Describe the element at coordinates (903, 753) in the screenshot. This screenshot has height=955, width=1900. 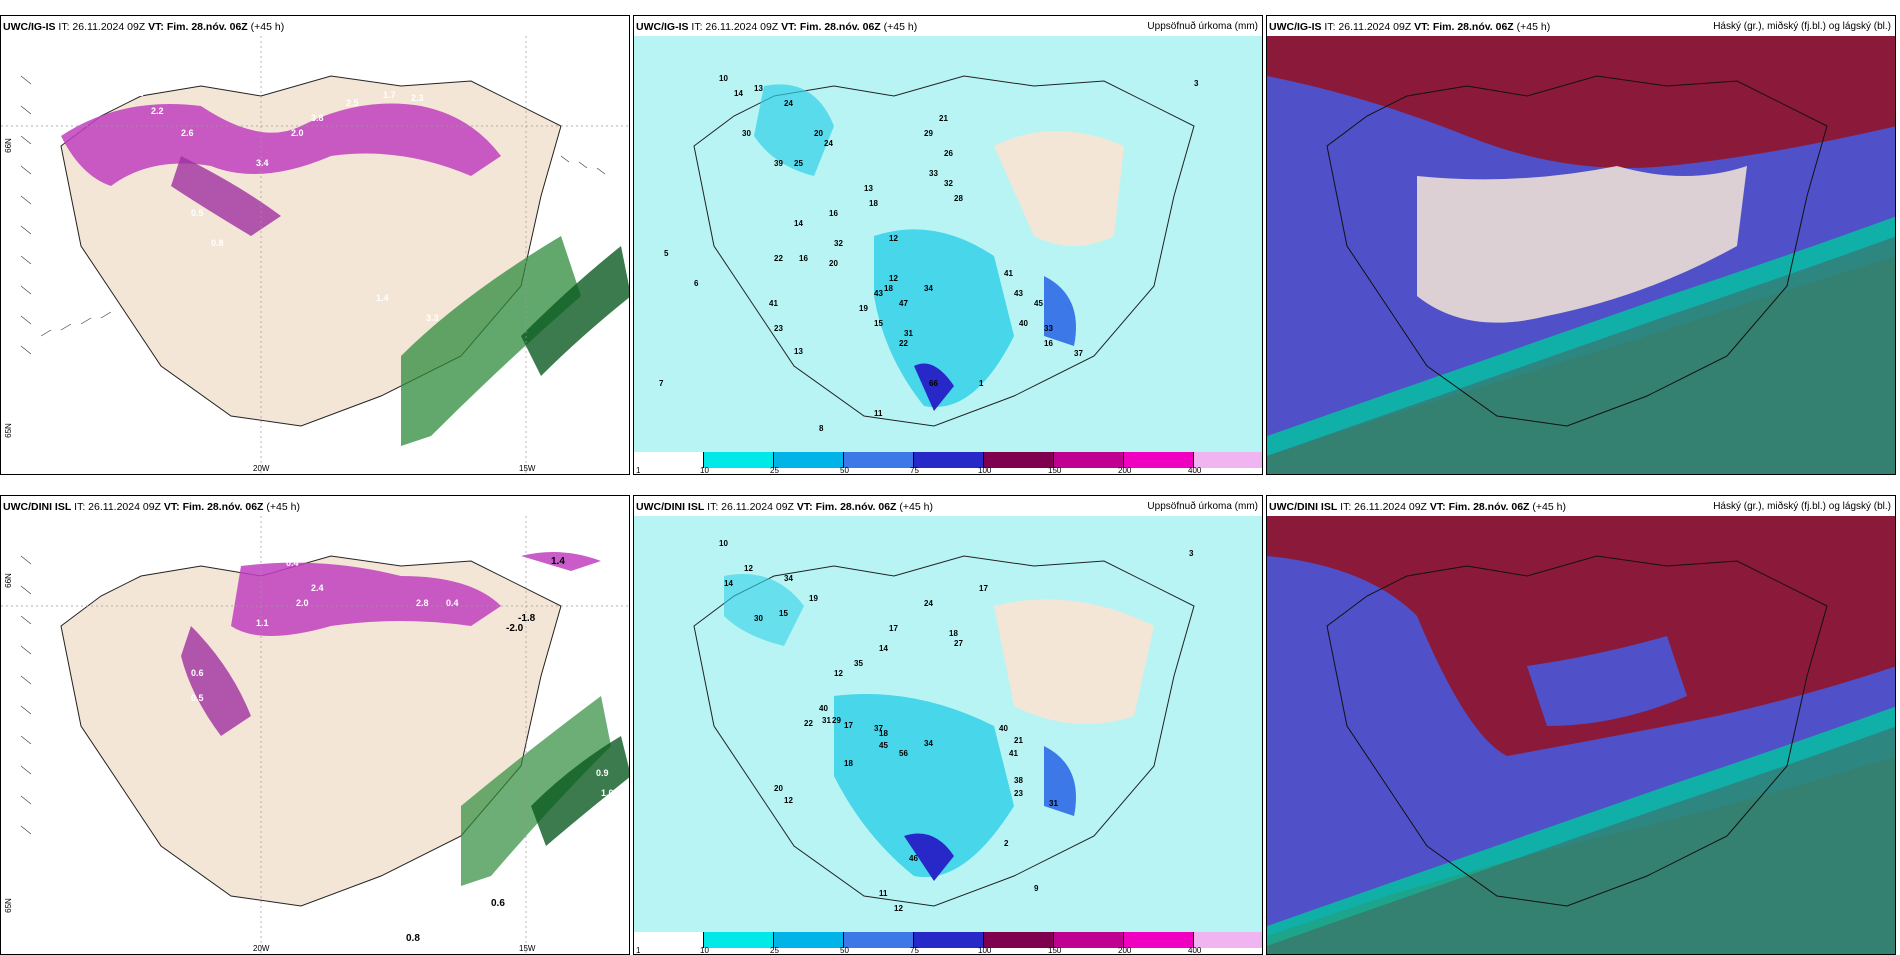
I see `precip-label: 56` at that location.